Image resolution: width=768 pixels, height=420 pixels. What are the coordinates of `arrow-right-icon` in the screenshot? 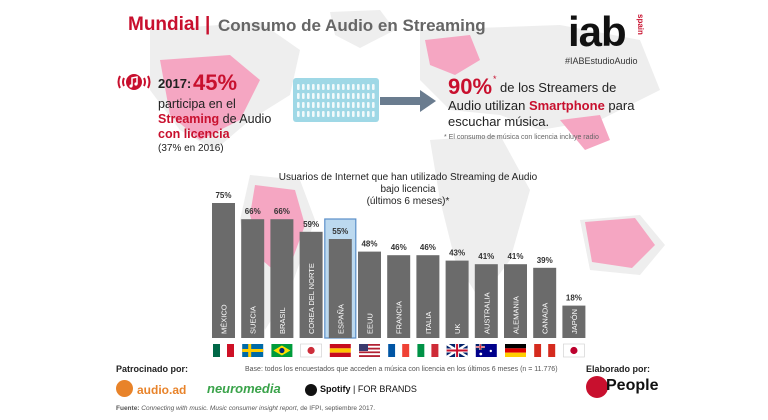 It's located at (408, 101).